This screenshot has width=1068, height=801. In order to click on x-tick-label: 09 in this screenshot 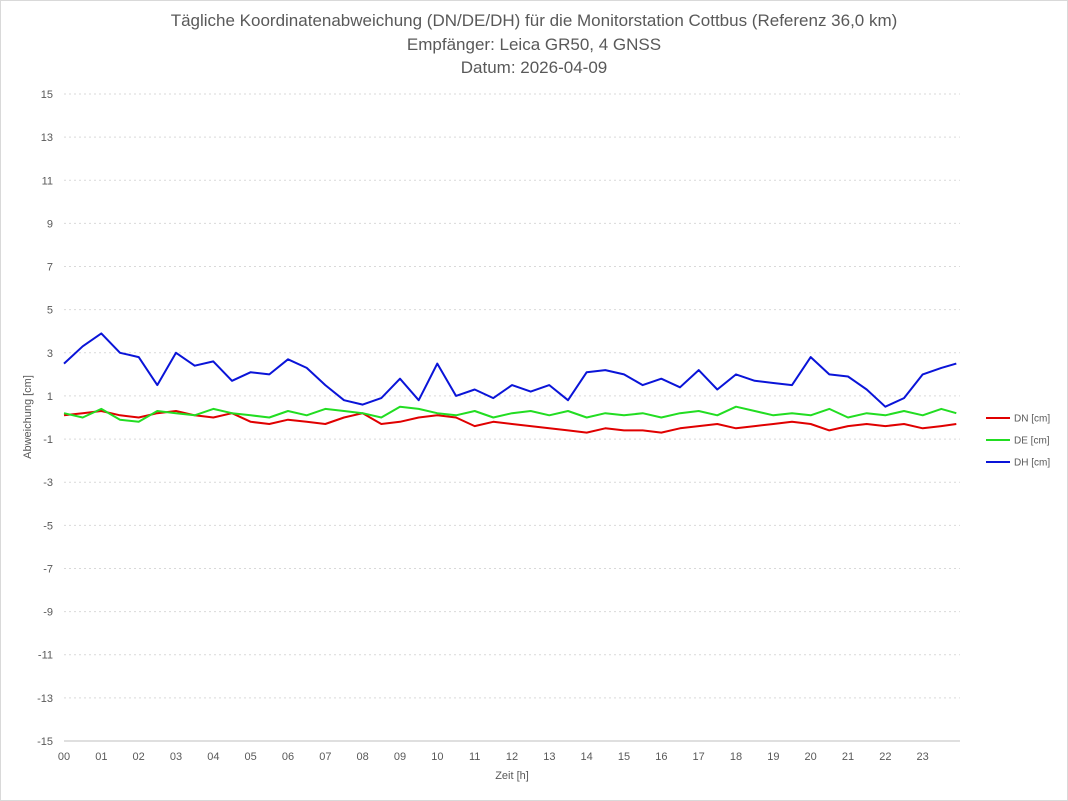, I will do `click(400, 757)`.